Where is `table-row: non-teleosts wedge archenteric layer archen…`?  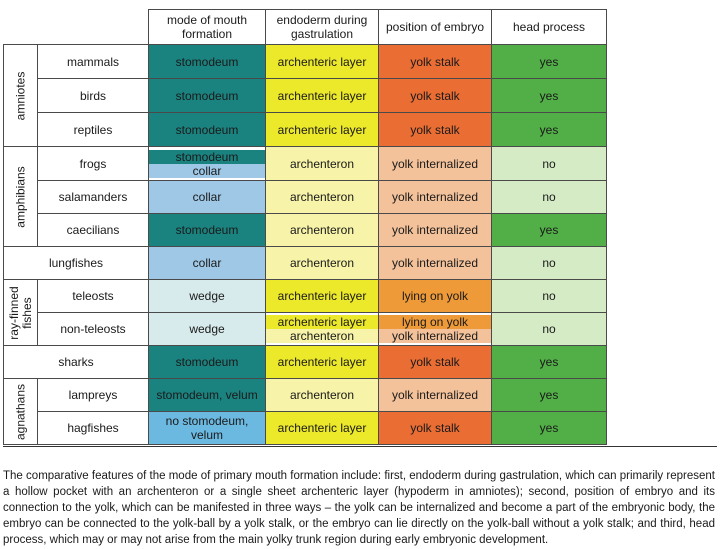 table-row: non-teleosts wedge archenteric layer archen… is located at coordinates (305, 329).